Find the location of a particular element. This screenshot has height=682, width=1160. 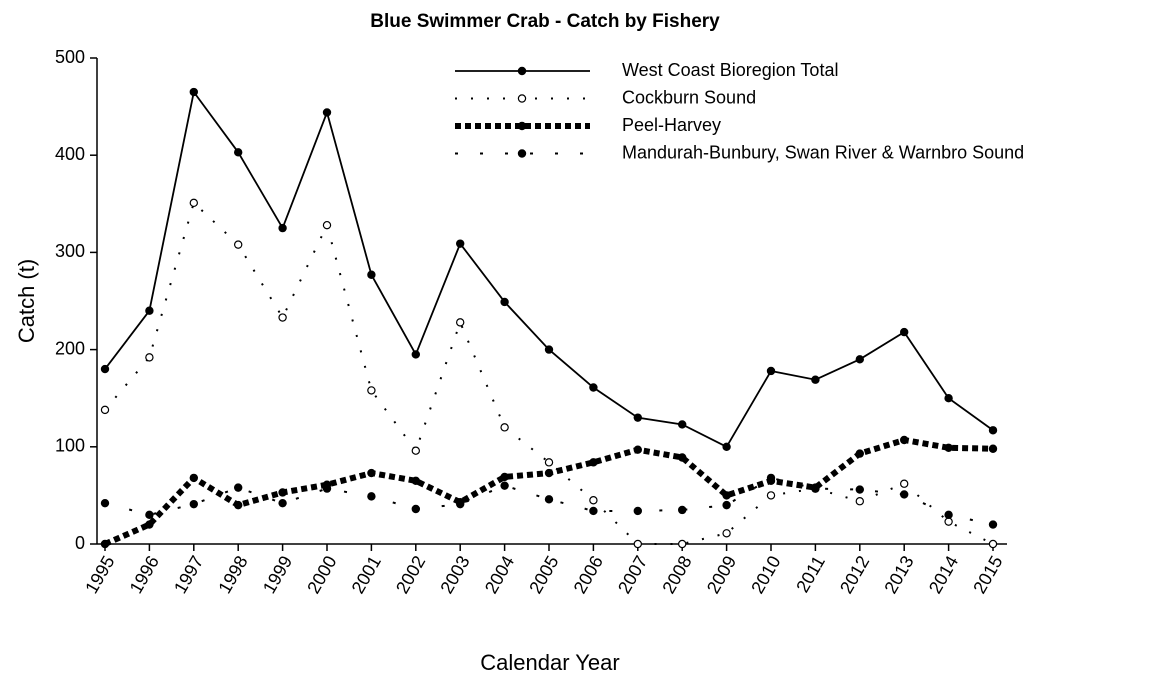

chart-title: Blue Swimmer Crab - Catch by Fishery is located at coordinates (545, 21).